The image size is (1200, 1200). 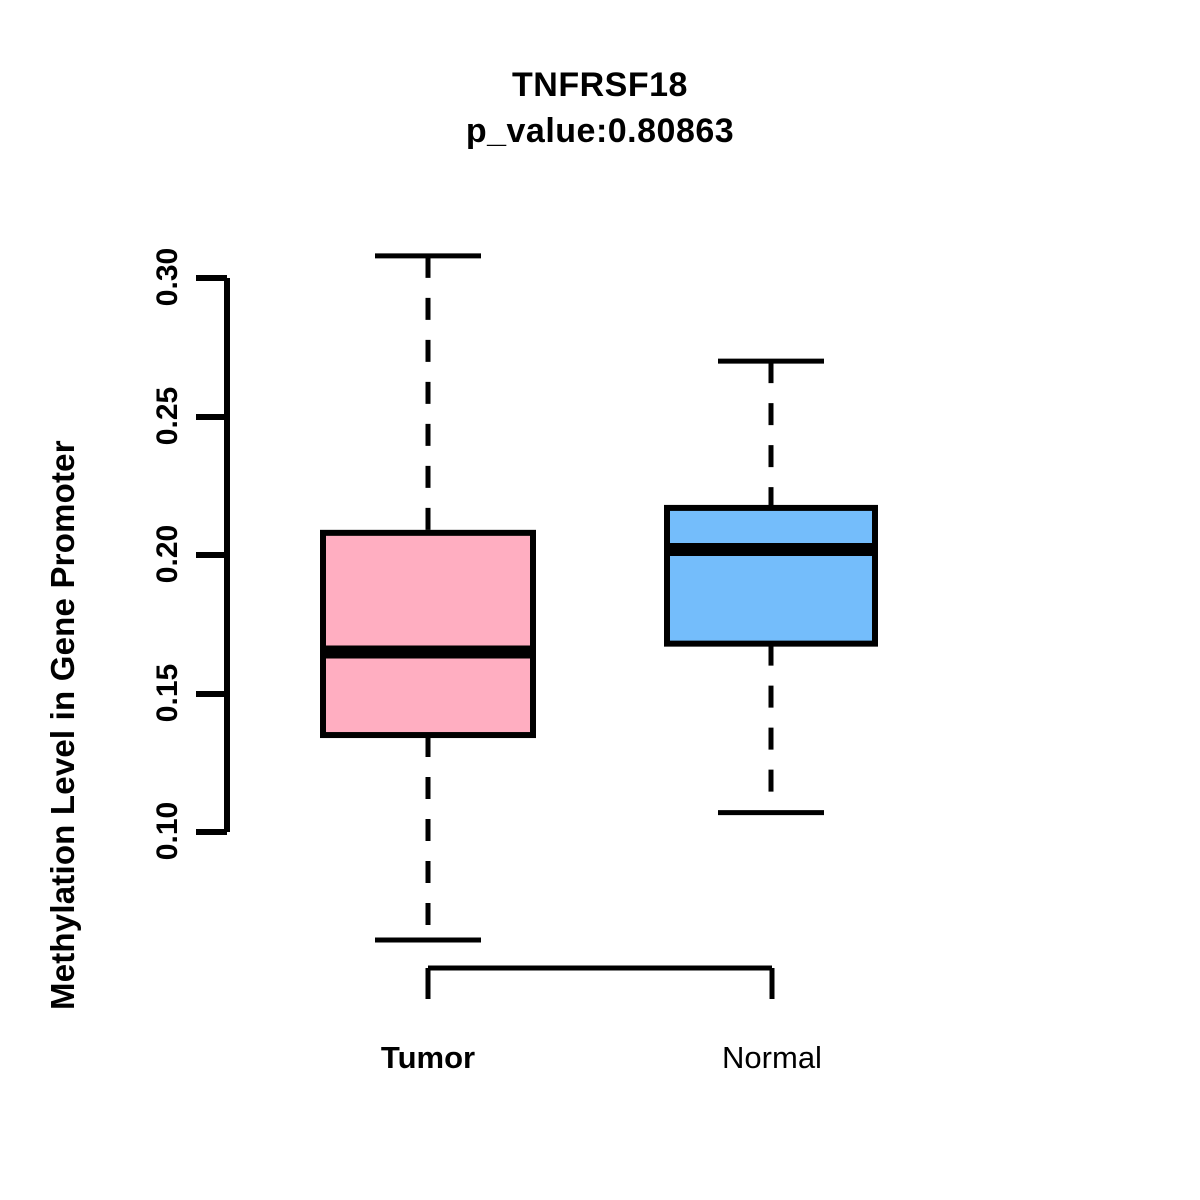 I want to click on x-tick-label-tumor: Tumor, so click(x=428, y=1057).